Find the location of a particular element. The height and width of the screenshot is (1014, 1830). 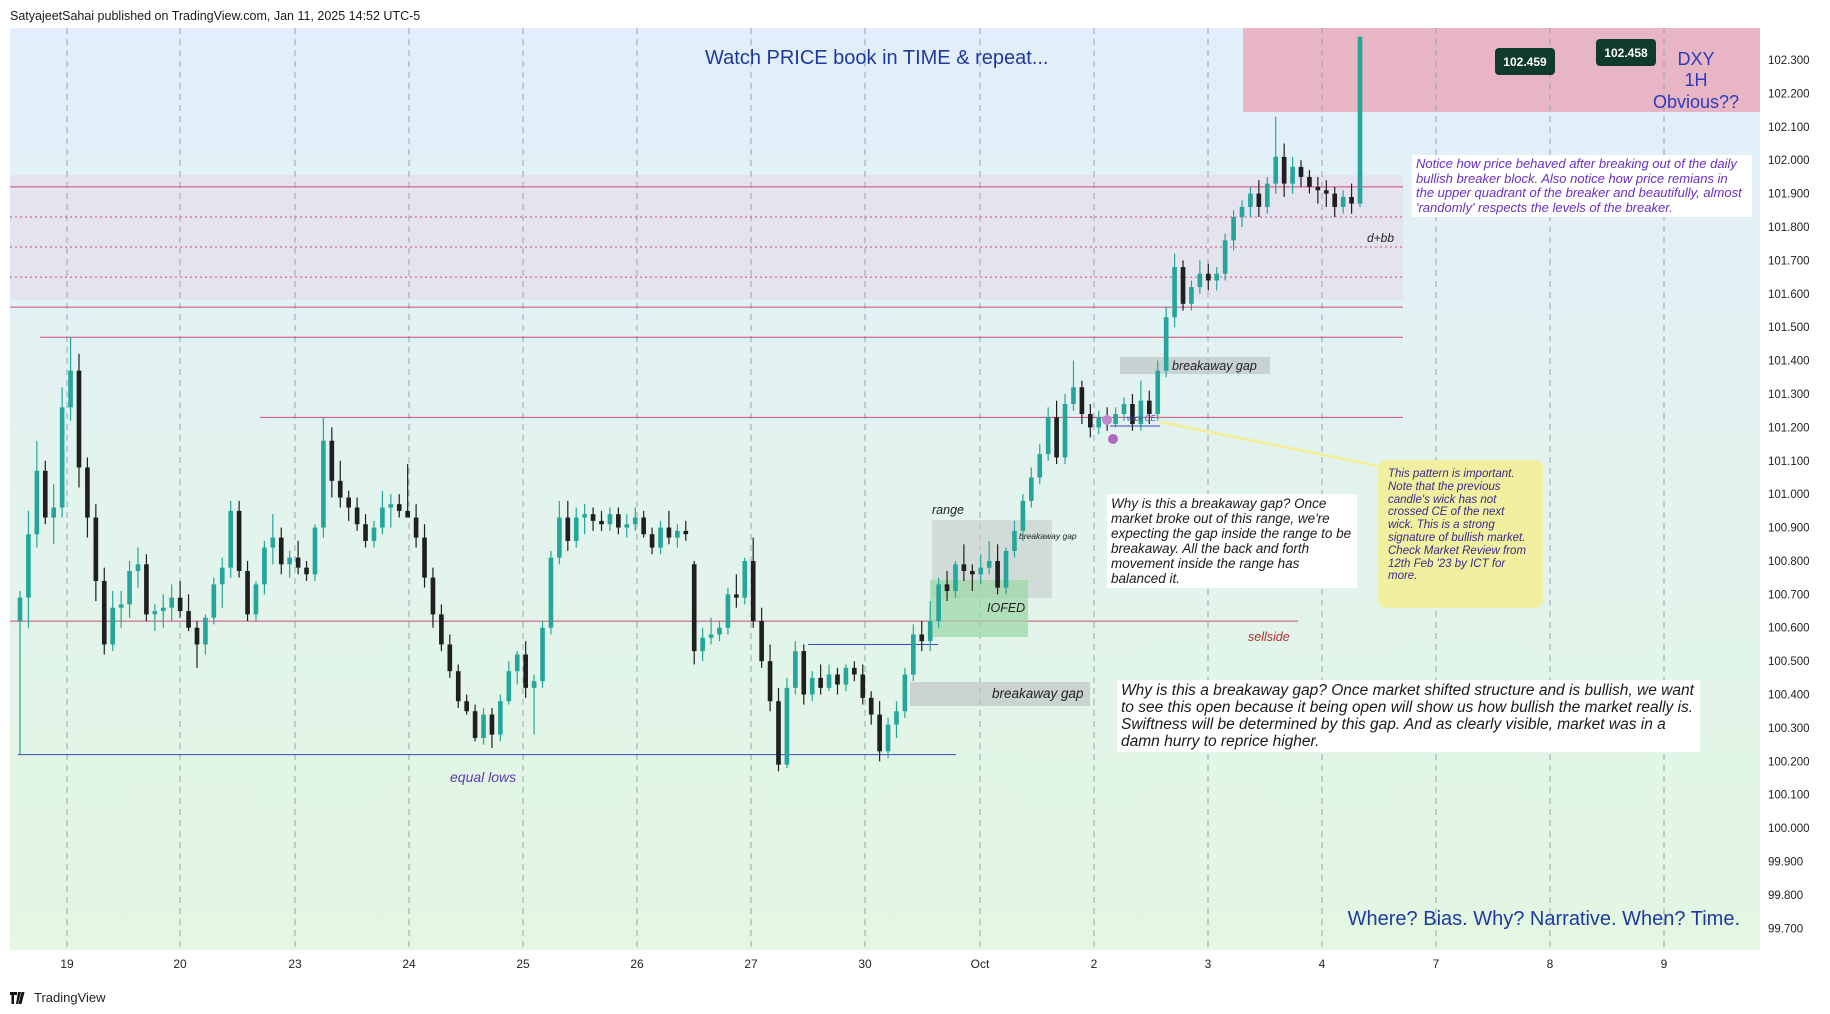

wick-ce-dot-top is located at coordinates (1107, 420).